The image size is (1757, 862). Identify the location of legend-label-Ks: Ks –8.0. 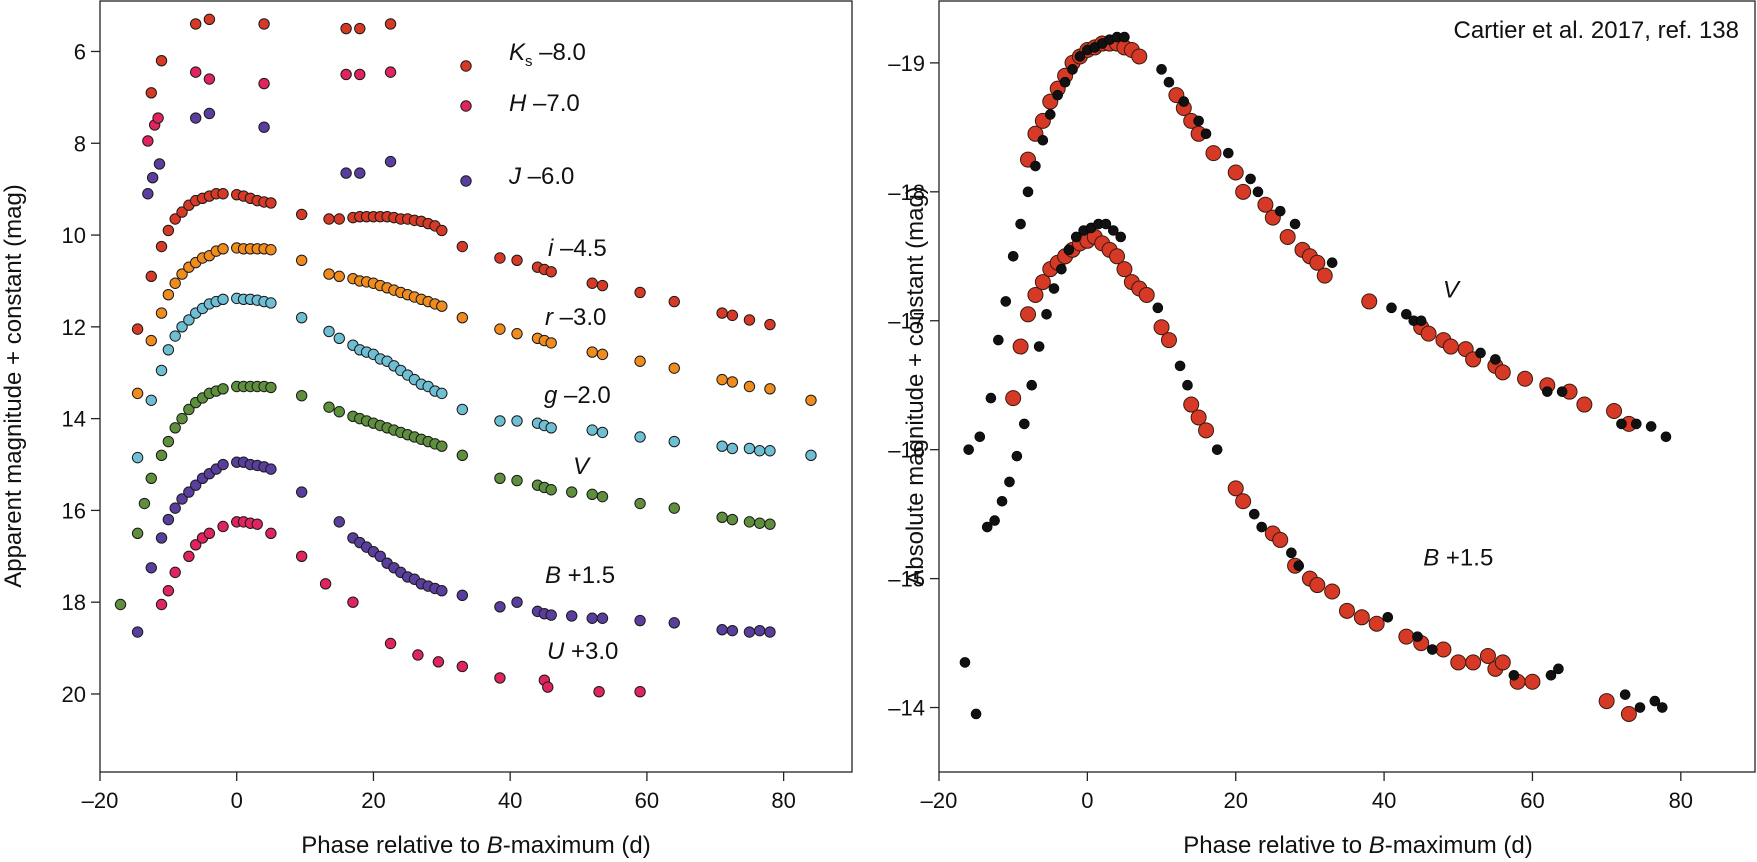
(547, 54).